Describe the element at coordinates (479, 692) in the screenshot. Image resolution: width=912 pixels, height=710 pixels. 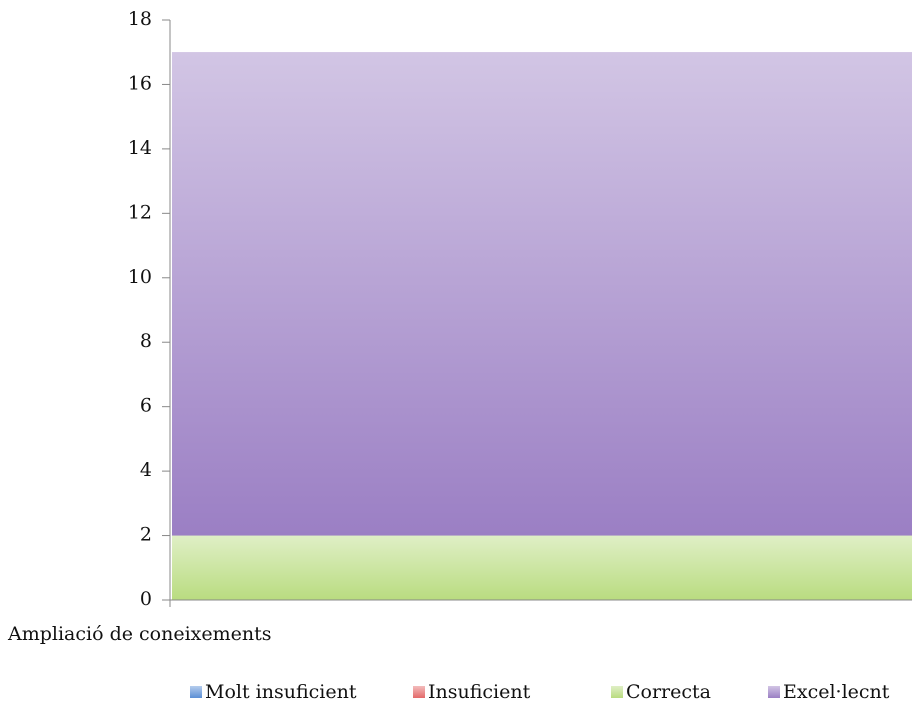
I see `legend-label: Insuficient` at that location.